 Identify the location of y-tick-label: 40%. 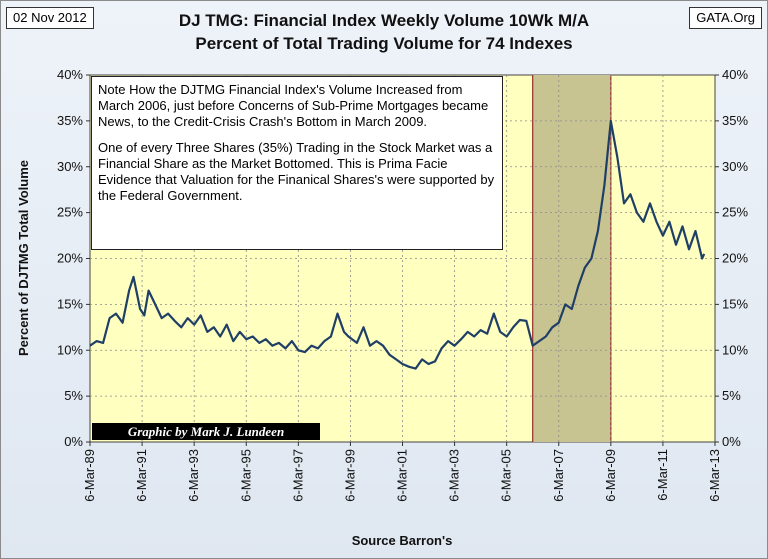
(70, 74).